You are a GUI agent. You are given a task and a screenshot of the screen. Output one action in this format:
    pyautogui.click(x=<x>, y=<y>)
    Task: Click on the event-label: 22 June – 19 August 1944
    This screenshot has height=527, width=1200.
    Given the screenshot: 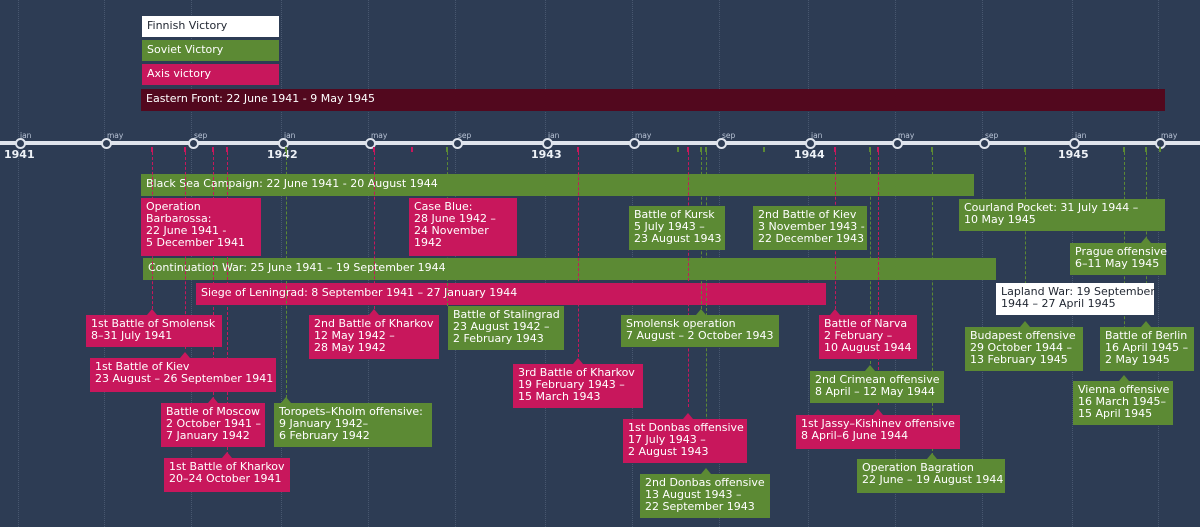 What is the action you would take?
    pyautogui.click(x=933, y=479)
    